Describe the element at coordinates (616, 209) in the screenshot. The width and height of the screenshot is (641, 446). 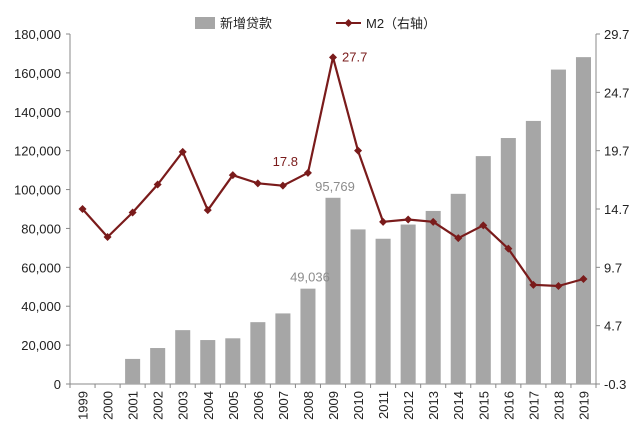
I see `y-right-tick-label: 14.7` at that location.